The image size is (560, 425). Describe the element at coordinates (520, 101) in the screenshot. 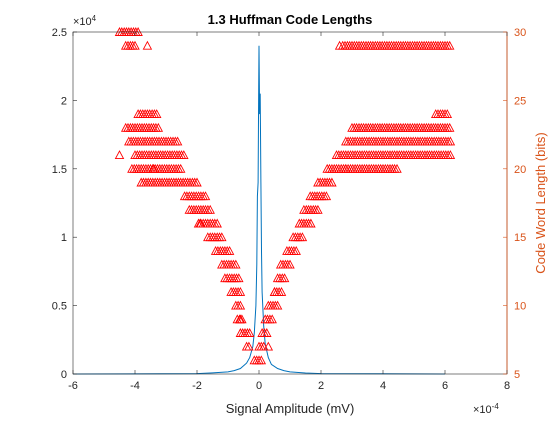

I see `y-right-tick-label: 25` at that location.